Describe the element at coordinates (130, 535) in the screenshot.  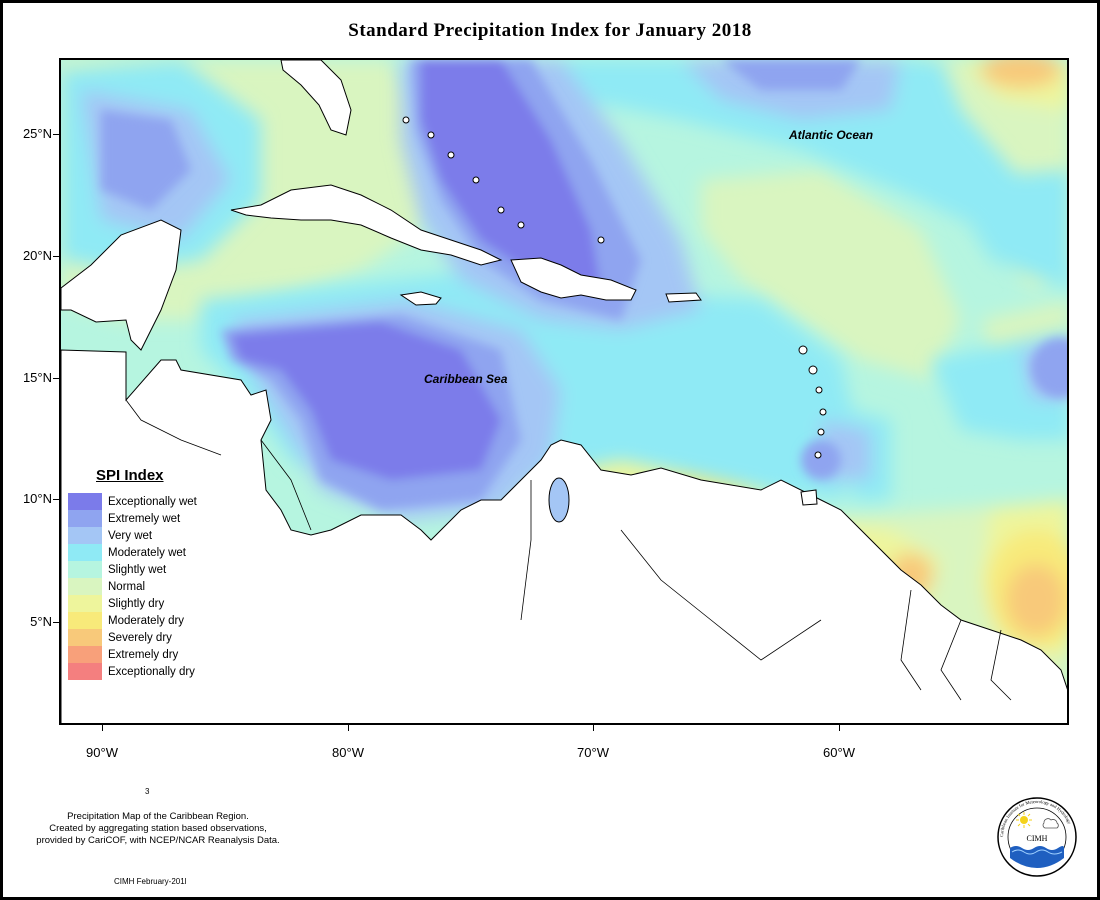
I see `legend-label: Very wet` at that location.